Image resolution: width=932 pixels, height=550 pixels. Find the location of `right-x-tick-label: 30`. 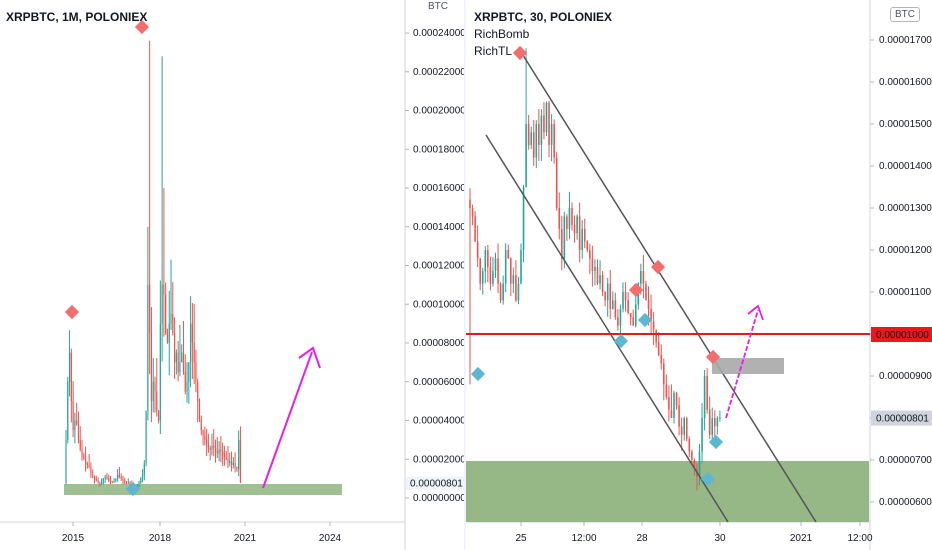

right-x-tick-label: 30 is located at coordinates (720, 538).